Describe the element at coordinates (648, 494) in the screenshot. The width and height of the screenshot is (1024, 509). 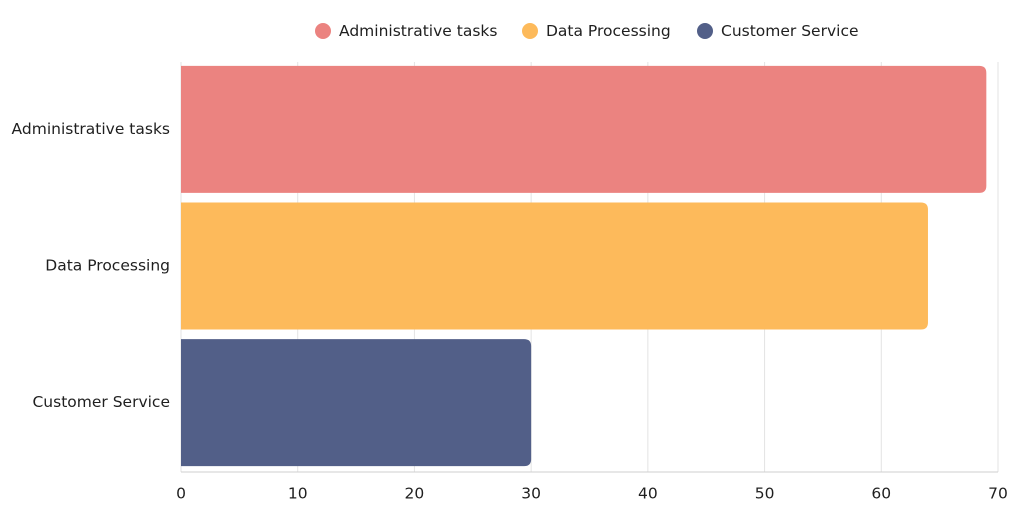
I see `x-tick-label: 40` at that location.